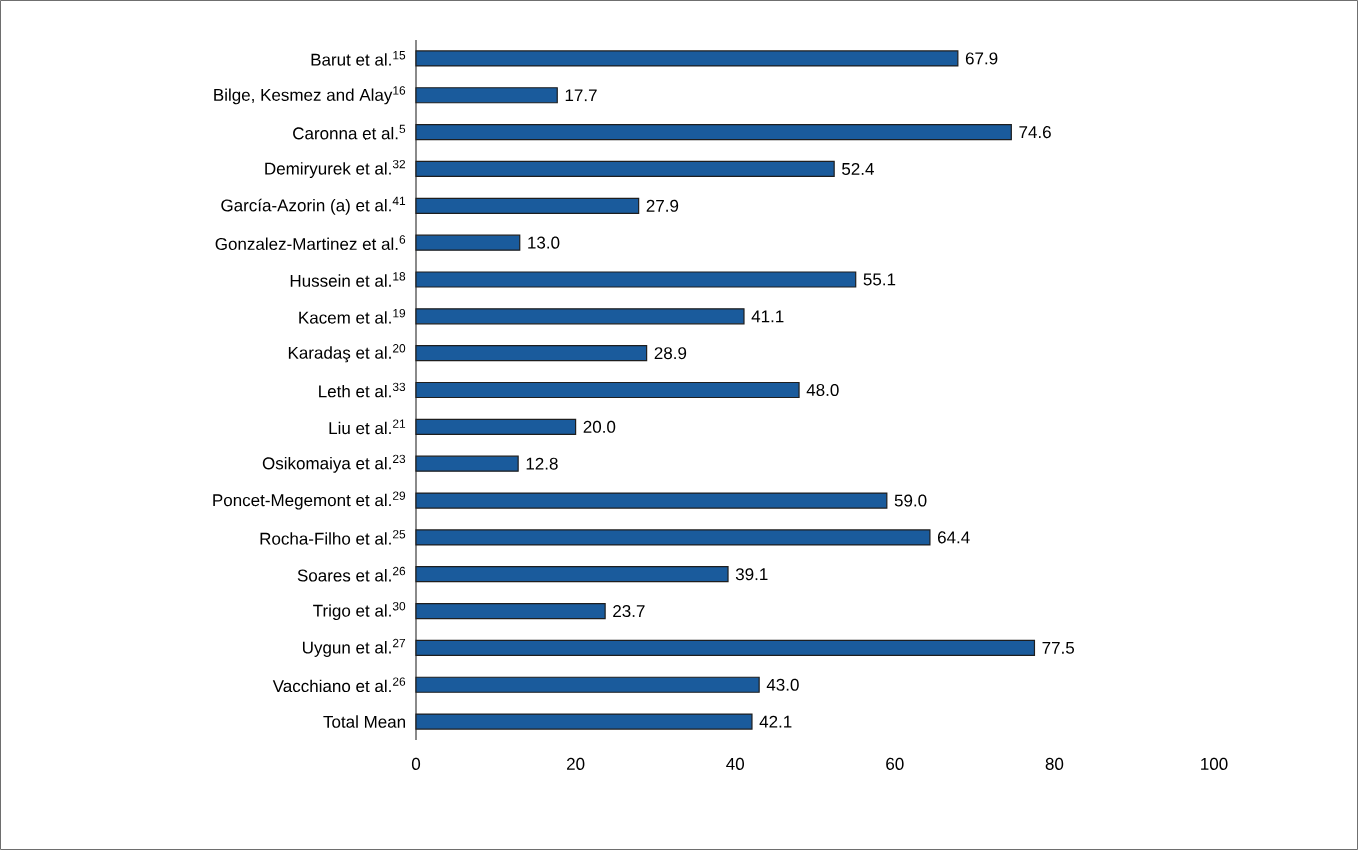 The image size is (1358, 850). I want to click on x-tick-label: 80, so click(1054, 763).